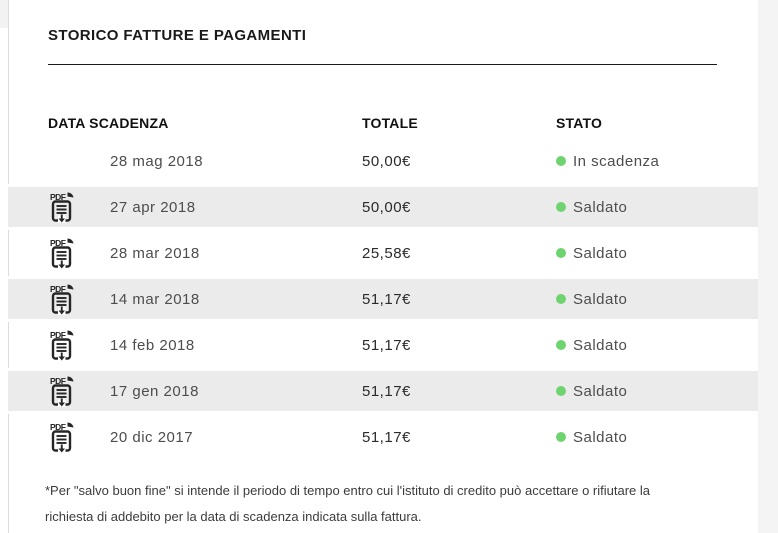  What do you see at coordinates (155, 299) in the screenshot?
I see `invoice-due-date: 14 mar 2018` at bounding box center [155, 299].